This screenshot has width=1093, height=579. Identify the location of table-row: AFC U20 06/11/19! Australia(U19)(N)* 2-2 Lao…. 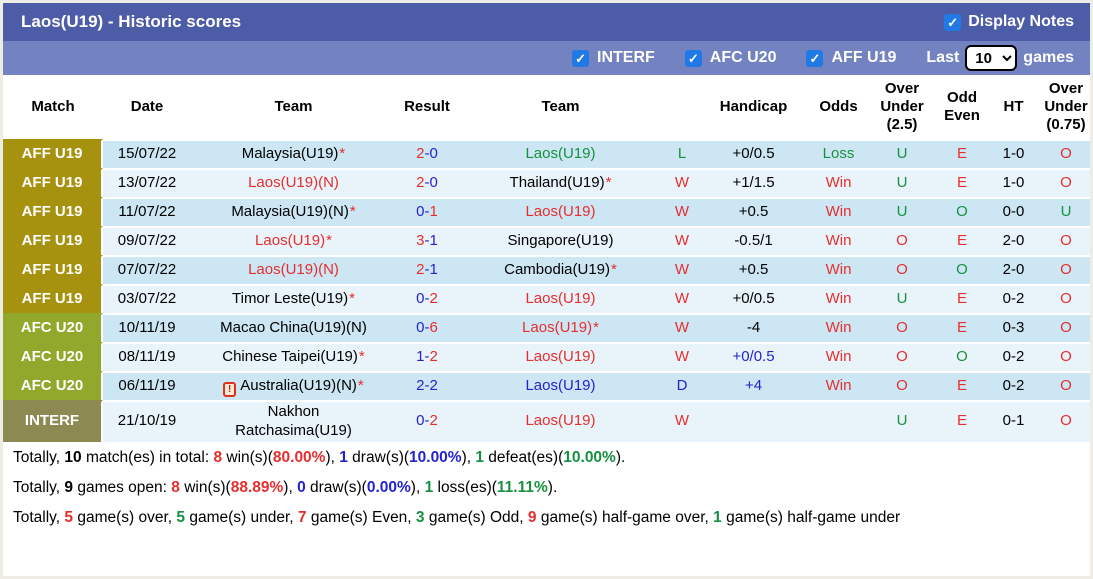
(546, 385).